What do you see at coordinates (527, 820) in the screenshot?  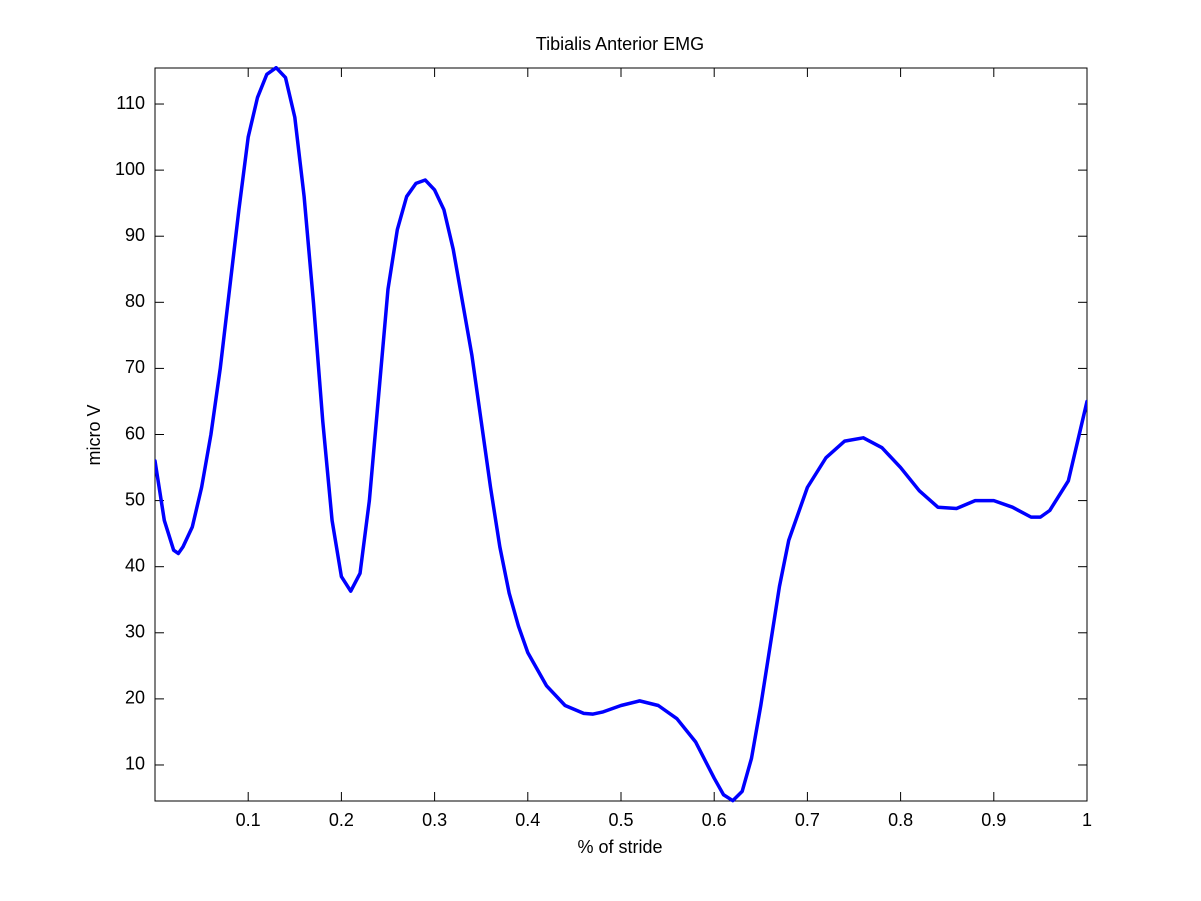 I see `x-tick-label: 0.4` at bounding box center [527, 820].